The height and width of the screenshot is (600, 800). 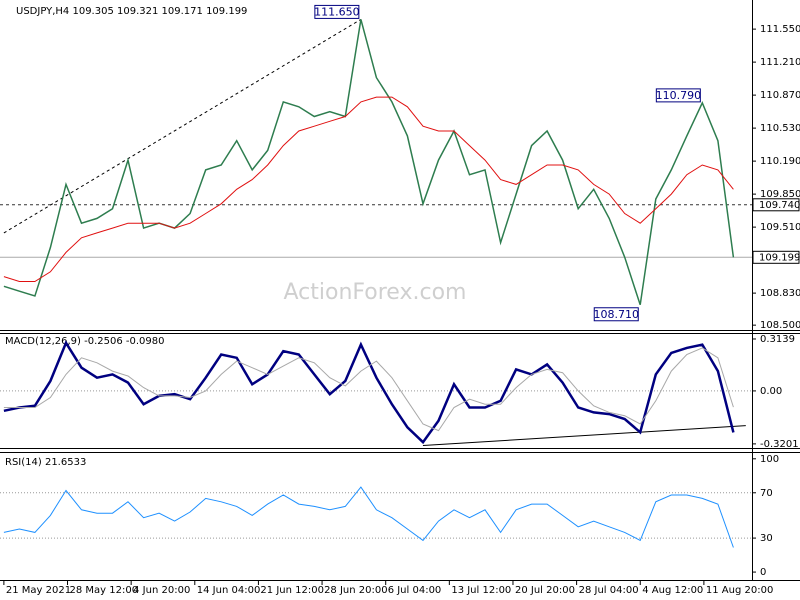 I want to click on x-tick-label: 11 Aug 20:00, so click(x=739, y=590).